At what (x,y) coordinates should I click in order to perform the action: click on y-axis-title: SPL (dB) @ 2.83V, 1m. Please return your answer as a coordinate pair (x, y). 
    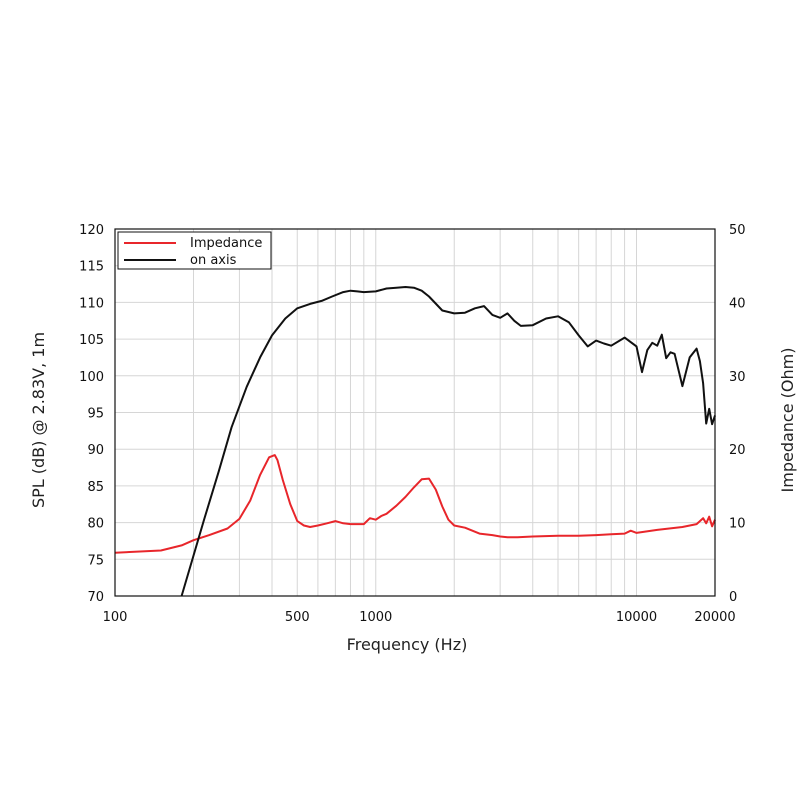
    Looking at the image, I should click on (38, 420).